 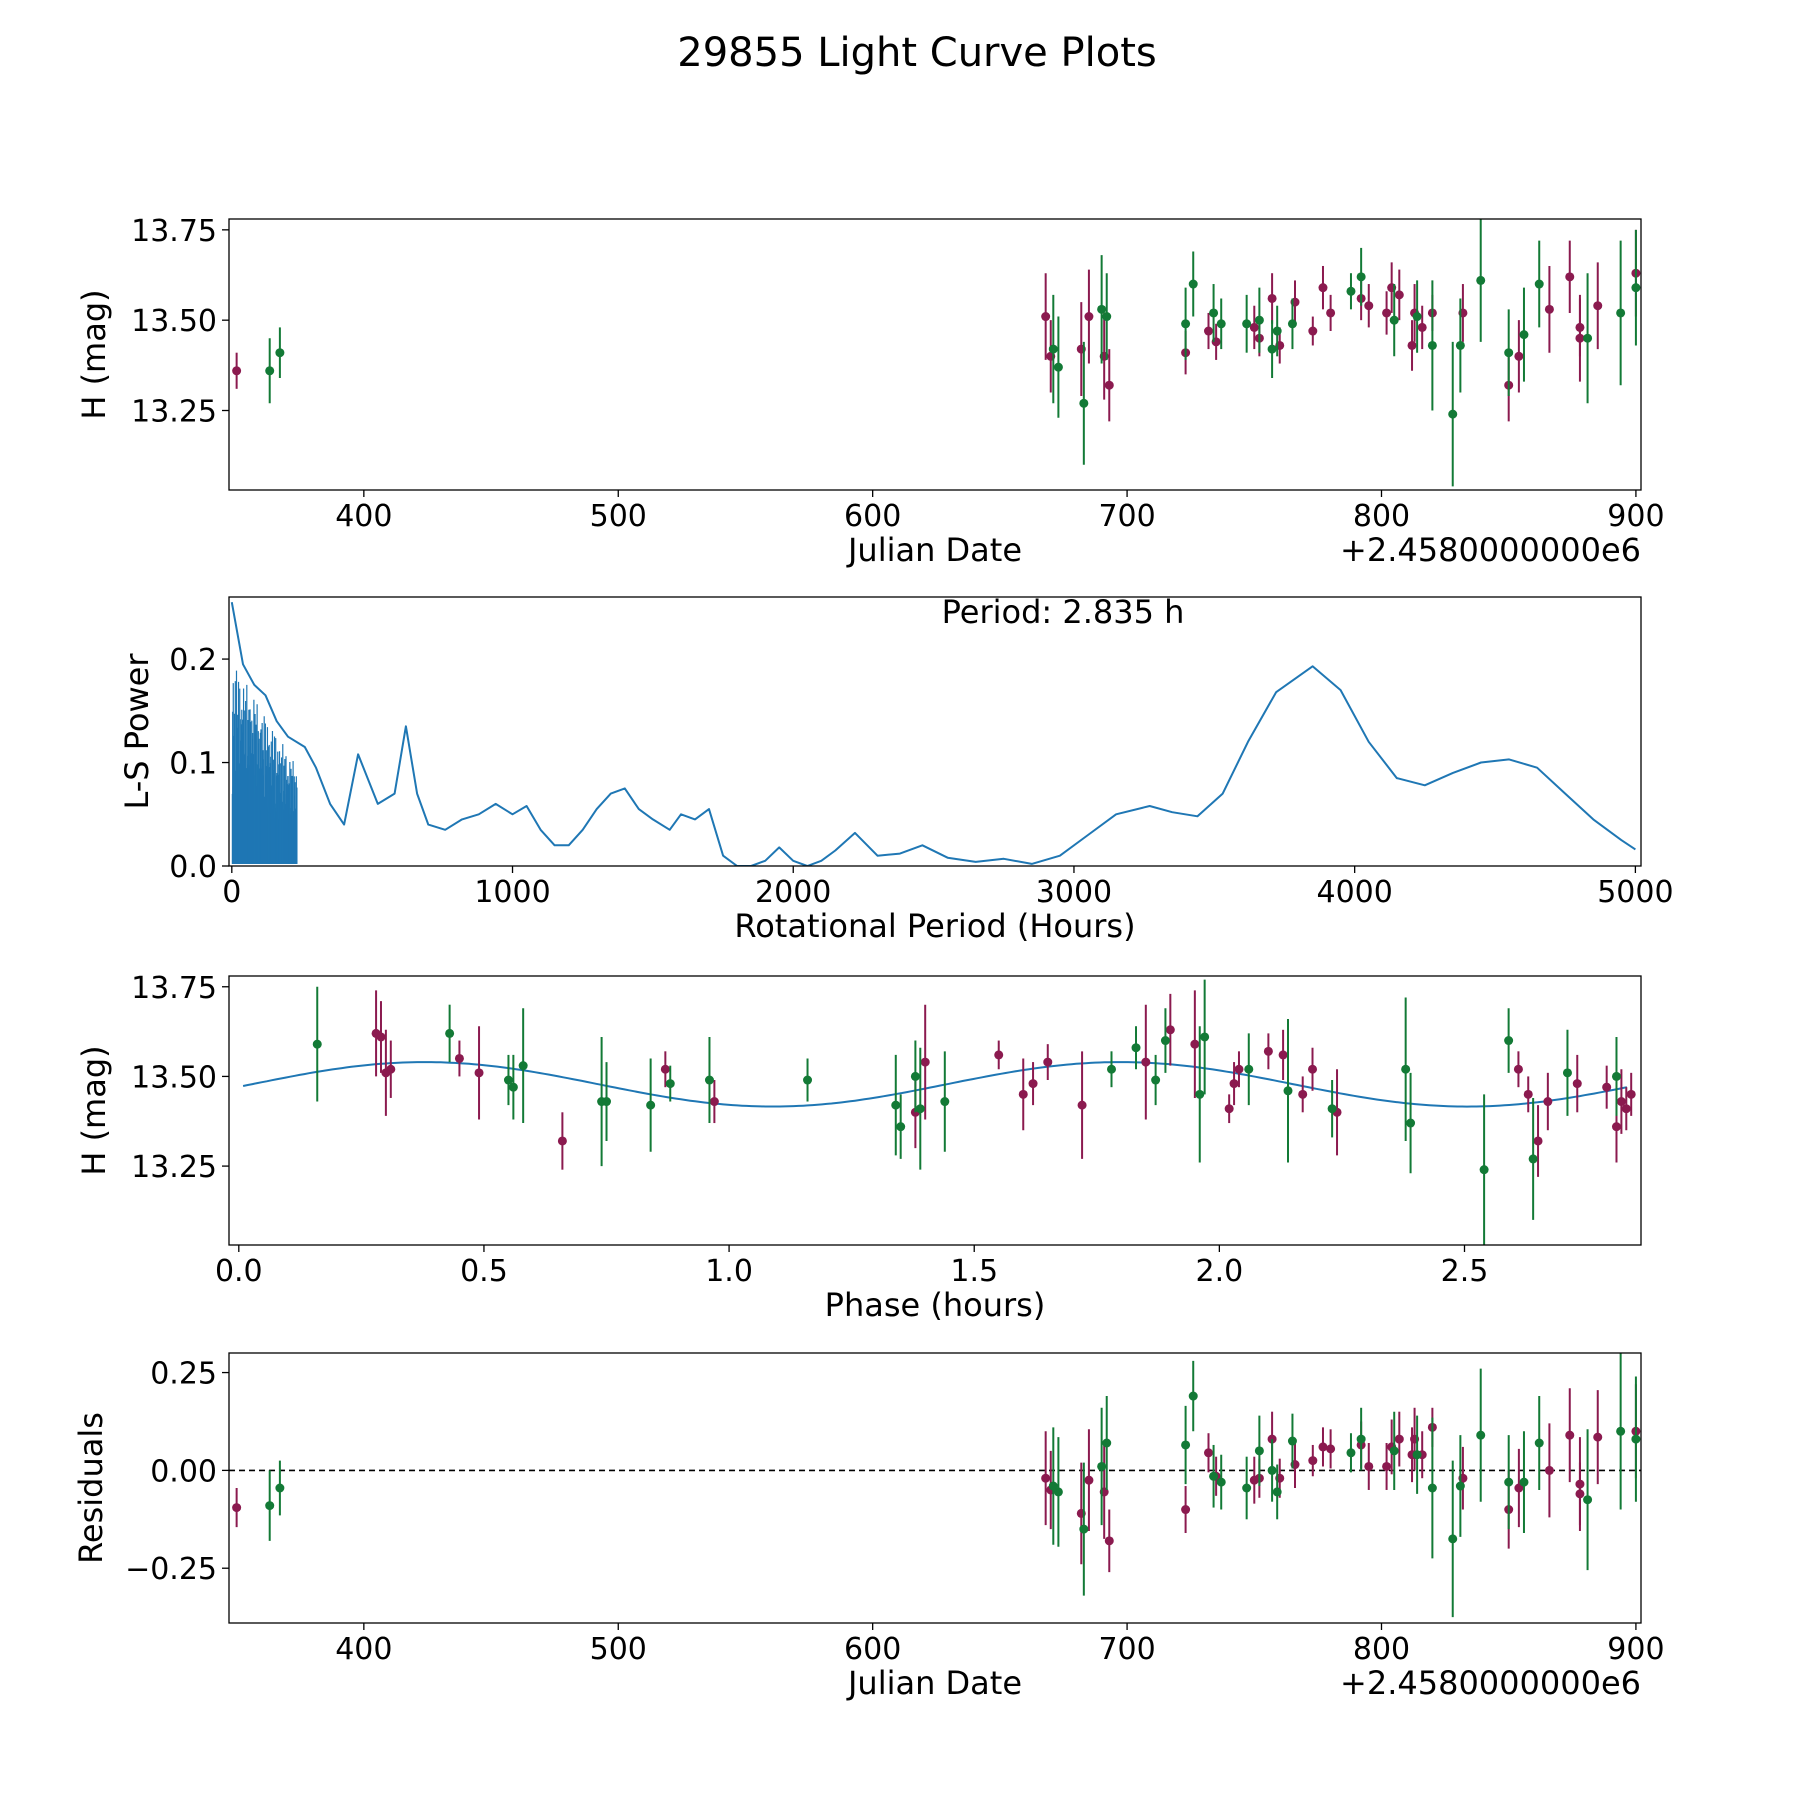 What do you see at coordinates (193, 764) in the screenshot?
I see `y-tick-label: 0.1` at bounding box center [193, 764].